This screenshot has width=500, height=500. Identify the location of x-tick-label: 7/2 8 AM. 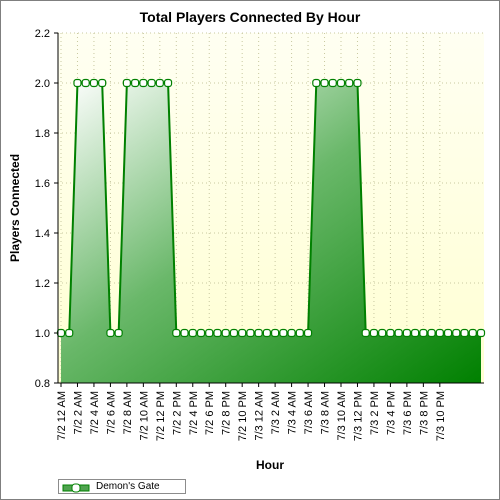
(128, 412).